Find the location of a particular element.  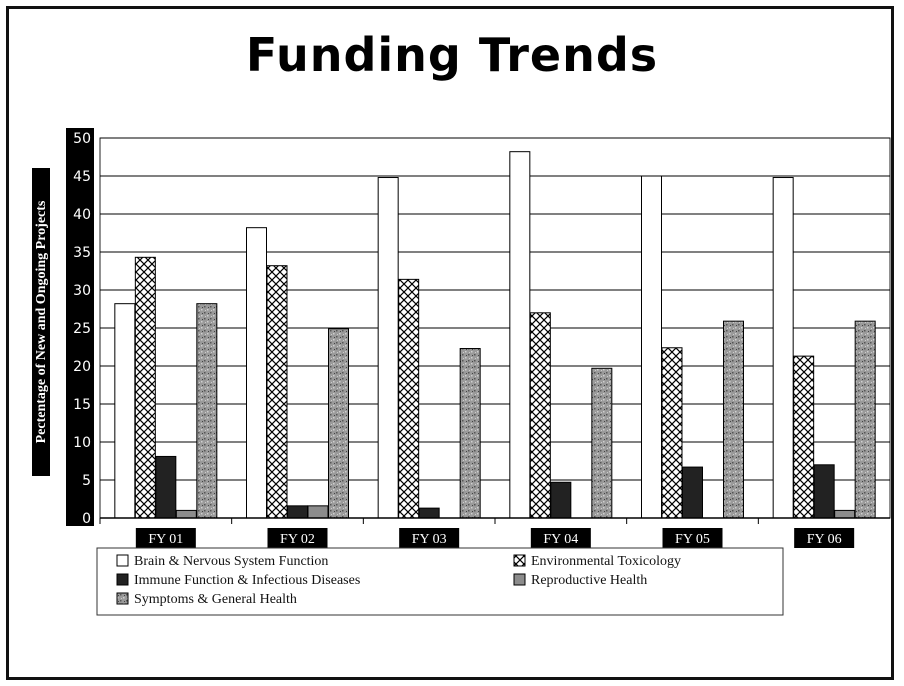

y-tick-label: 5 is located at coordinates (86, 481).